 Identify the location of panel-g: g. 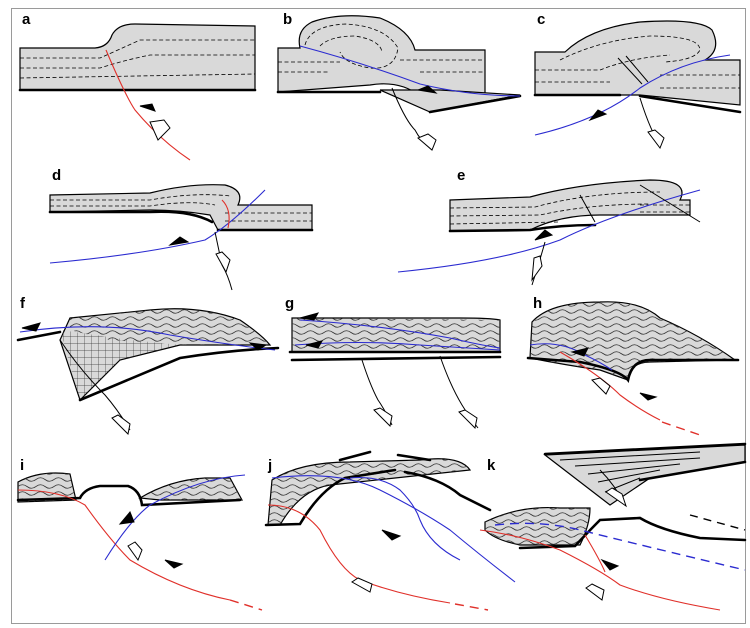
(393, 362).